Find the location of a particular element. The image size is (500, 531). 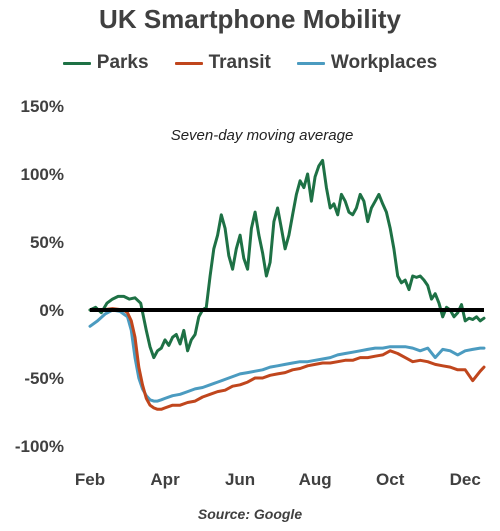

x-tick-label: Feb is located at coordinates (90, 479).